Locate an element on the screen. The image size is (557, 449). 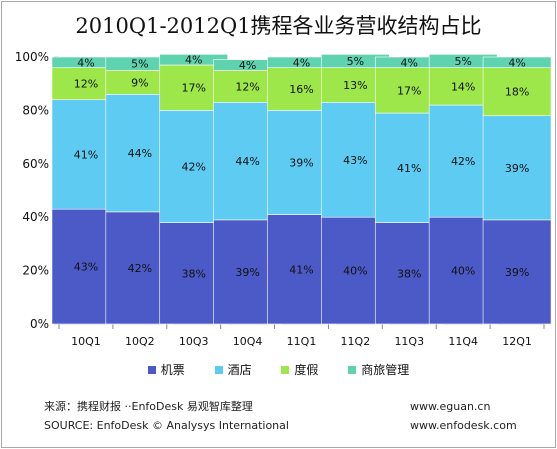
legend-swatch-hotel is located at coordinates (218, 370).